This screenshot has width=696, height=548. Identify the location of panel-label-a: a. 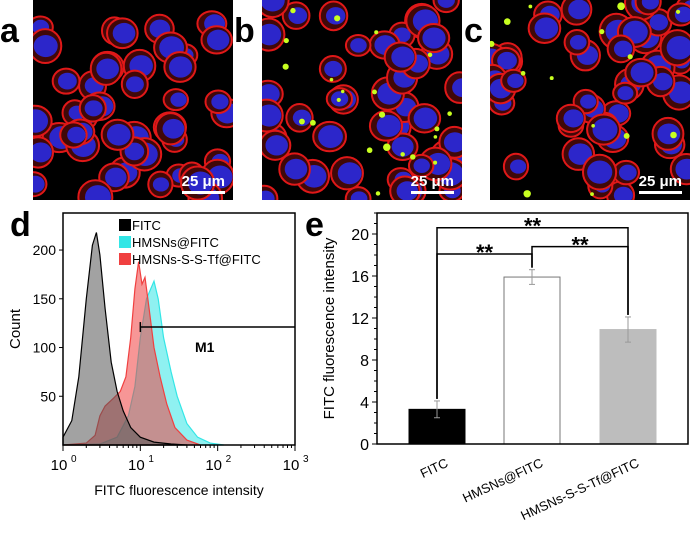
(9, 31).